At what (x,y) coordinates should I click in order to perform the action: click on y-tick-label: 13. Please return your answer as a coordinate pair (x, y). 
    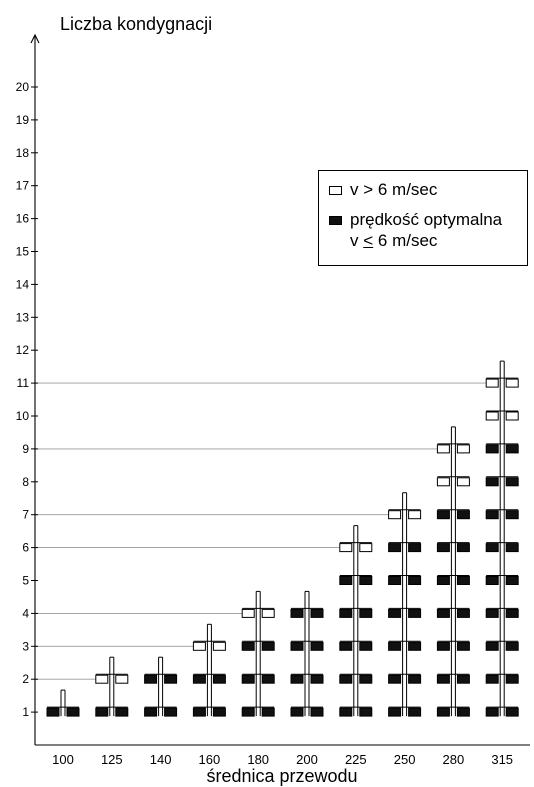
    Looking at the image, I should click on (23, 317).